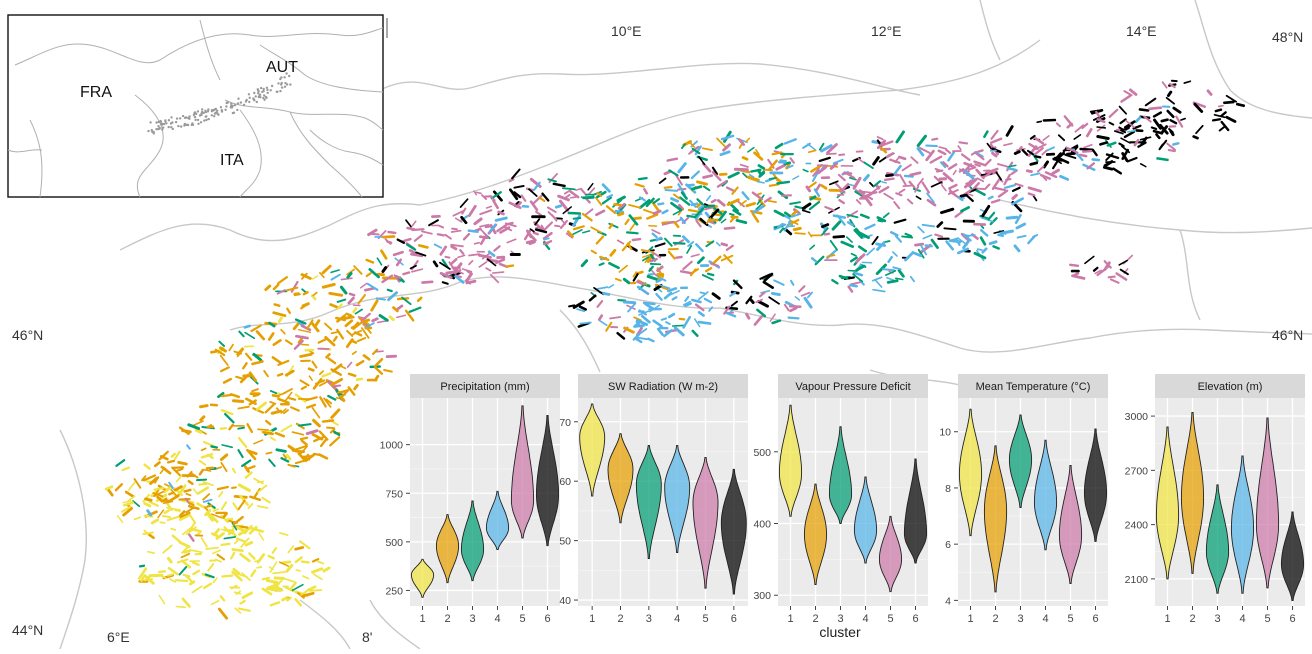  What do you see at coordinates (815, 619) in the screenshot?
I see `x-tick-label: 2` at bounding box center [815, 619].